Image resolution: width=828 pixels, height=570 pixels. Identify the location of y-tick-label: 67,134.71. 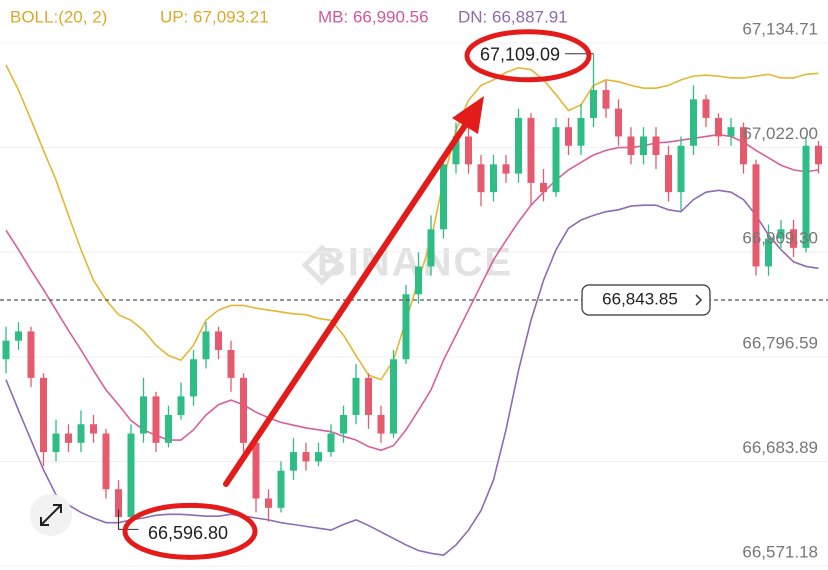
(780, 28).